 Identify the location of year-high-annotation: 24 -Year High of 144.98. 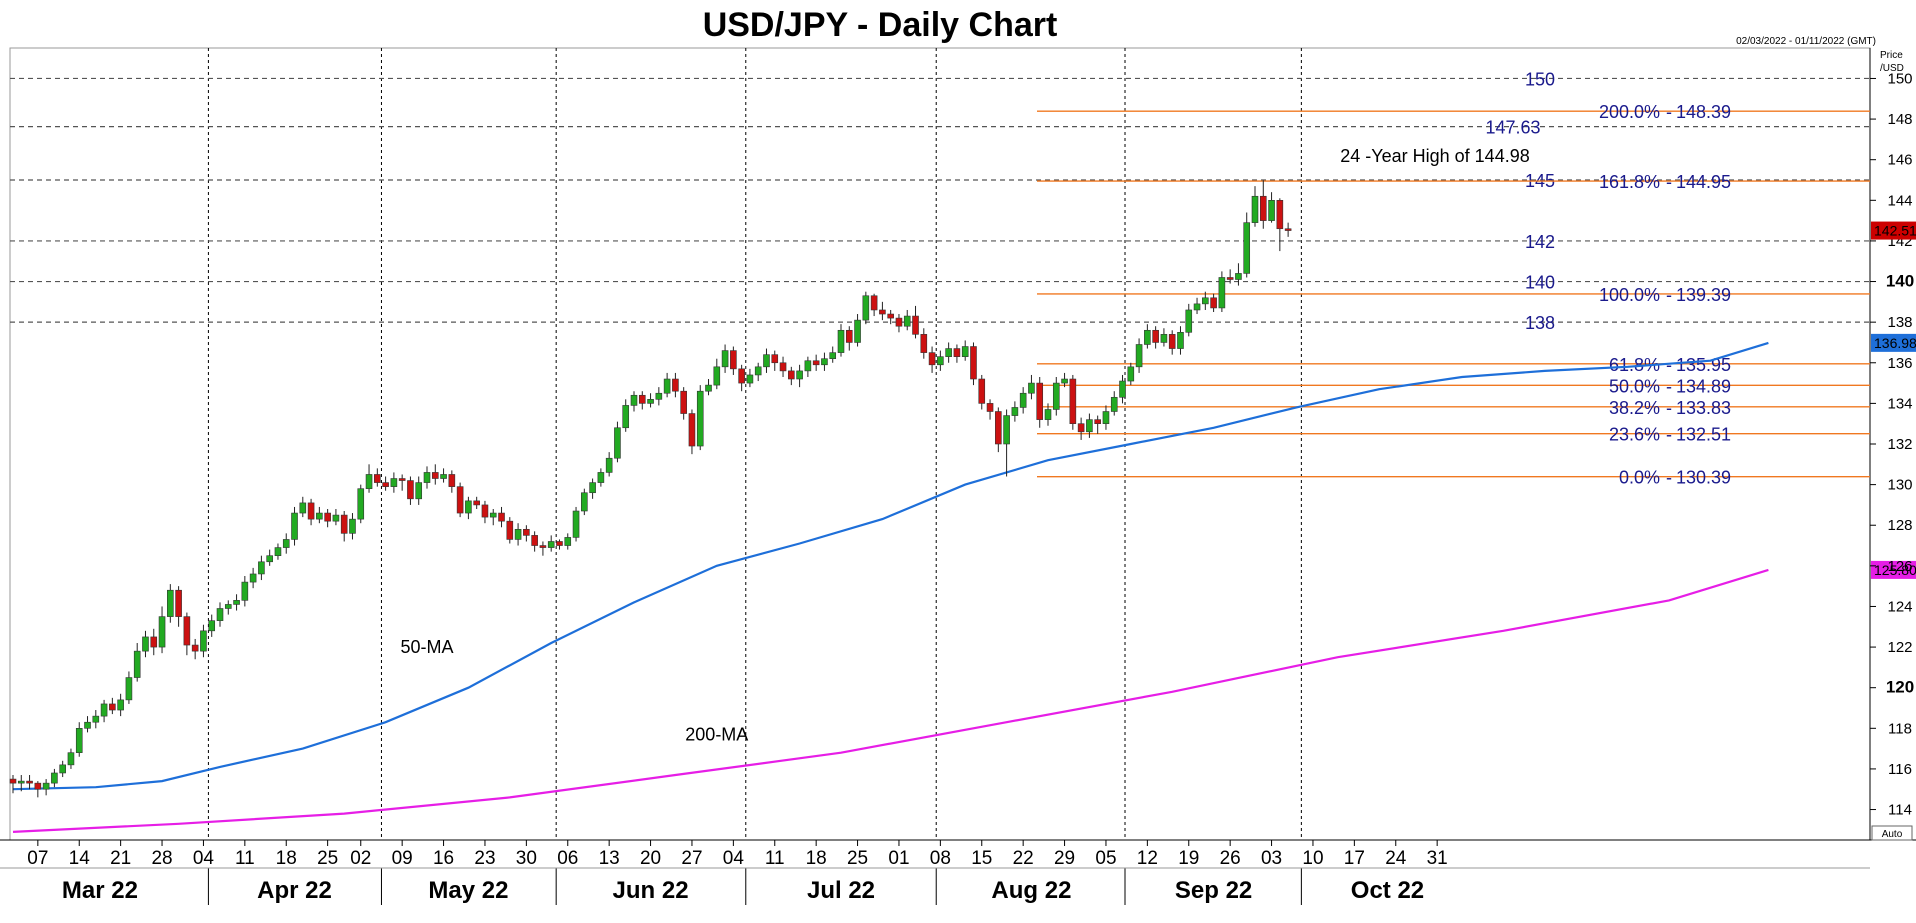
(1434, 156).